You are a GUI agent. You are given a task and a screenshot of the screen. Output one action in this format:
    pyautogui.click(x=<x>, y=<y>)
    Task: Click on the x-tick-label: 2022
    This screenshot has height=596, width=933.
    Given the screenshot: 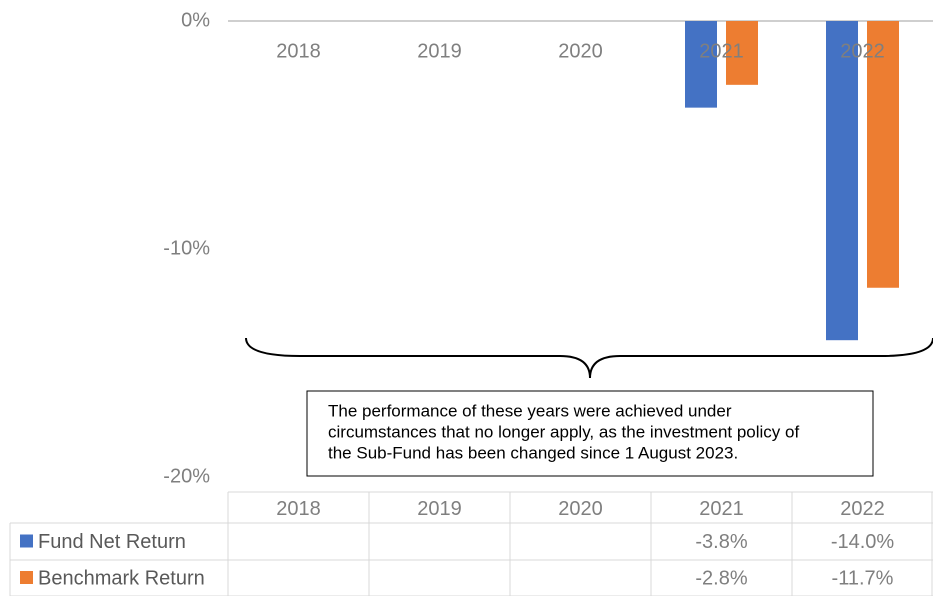 What is the action you would take?
    pyautogui.click(x=862, y=51)
    